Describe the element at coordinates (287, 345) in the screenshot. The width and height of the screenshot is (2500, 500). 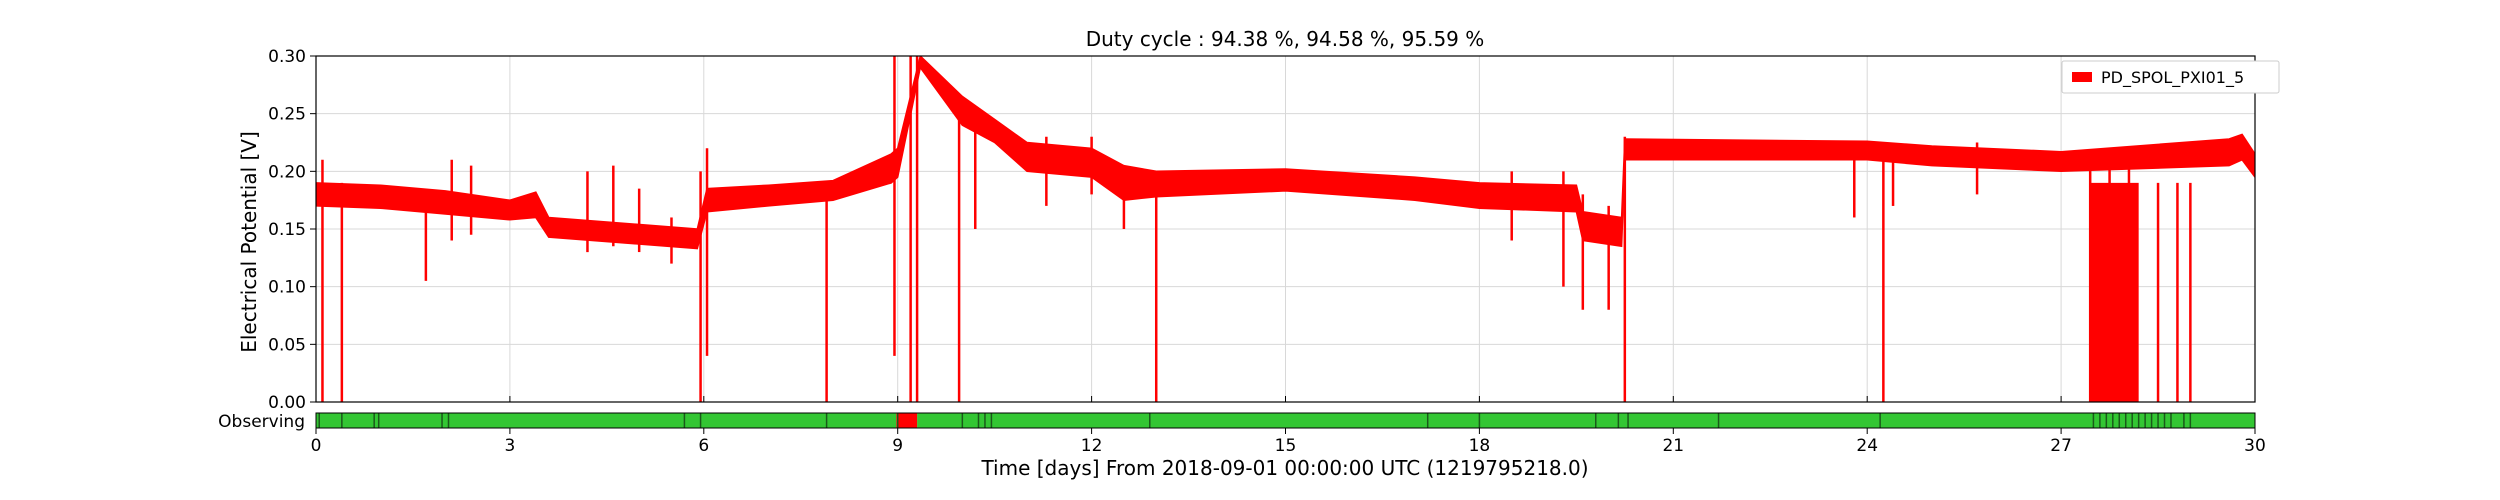
I see `y-tick-label: 0.05` at that location.